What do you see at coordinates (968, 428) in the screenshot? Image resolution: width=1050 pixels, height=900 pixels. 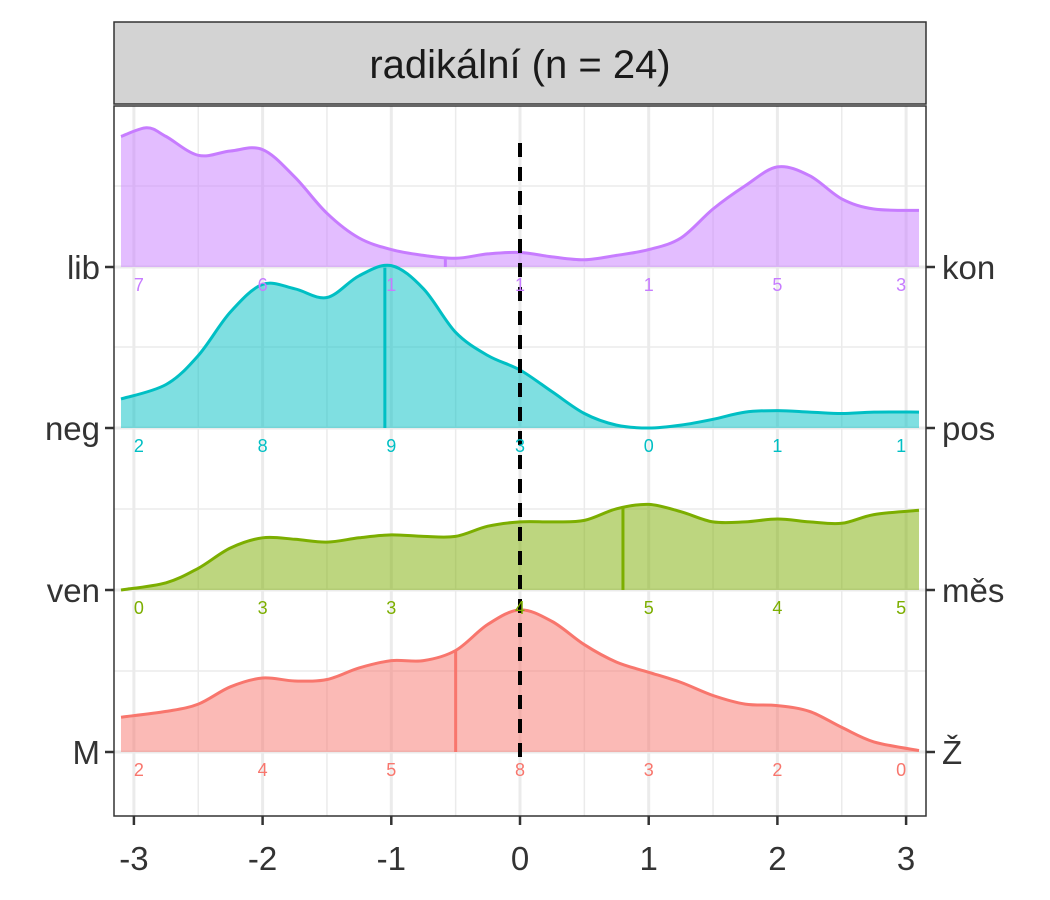 I see `y-label-right: pos` at bounding box center [968, 428].